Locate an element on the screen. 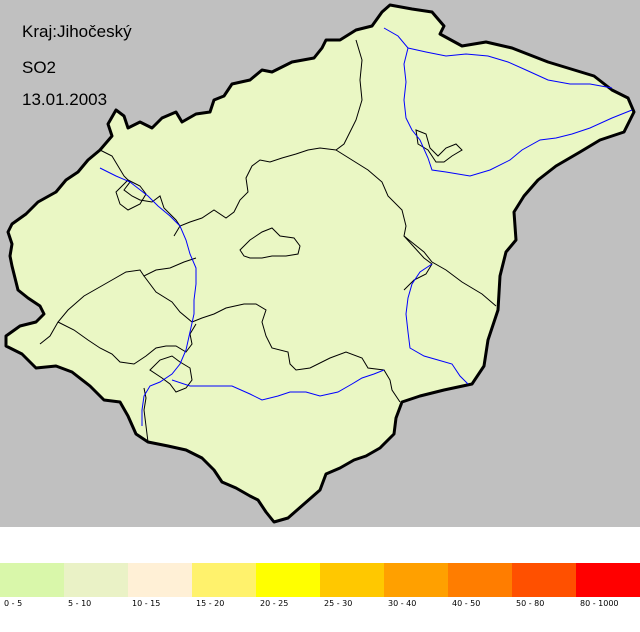 The width and height of the screenshot is (640, 632). legend-label: 5 - 10 is located at coordinates (80, 603).